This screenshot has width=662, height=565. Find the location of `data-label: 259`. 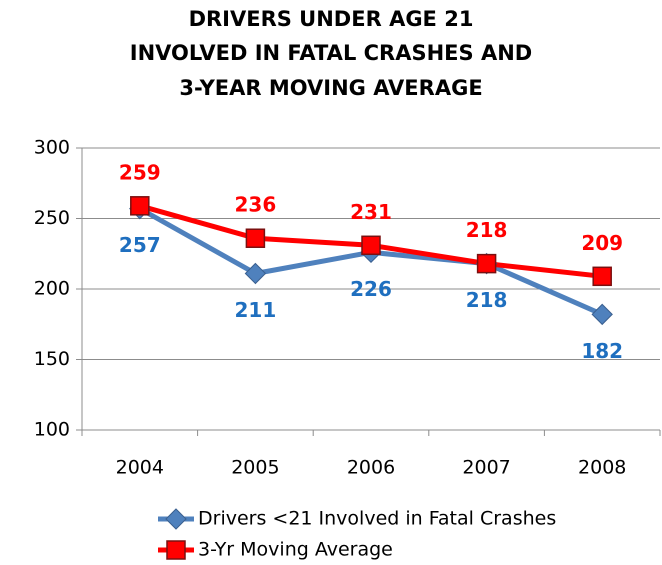

data-label: 259 is located at coordinates (140, 172).